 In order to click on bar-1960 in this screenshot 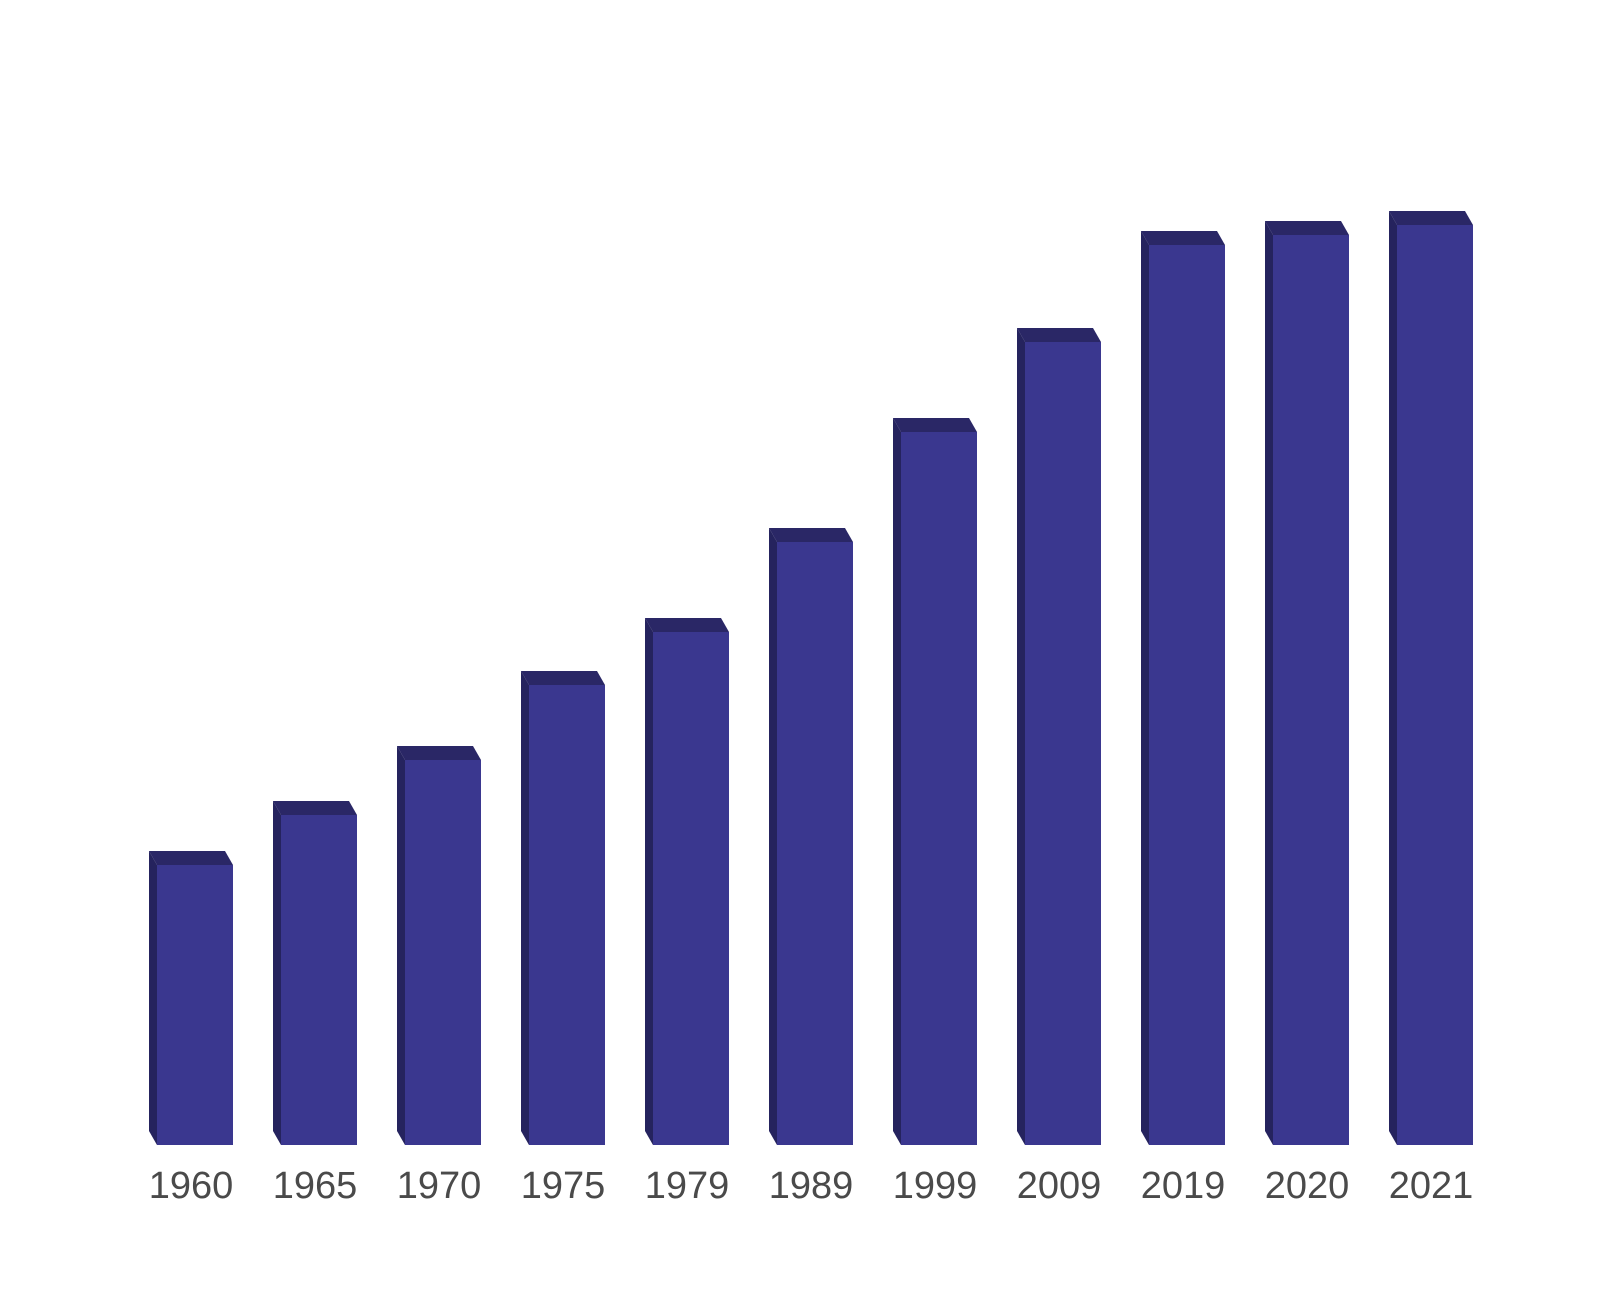, I will do `click(191, 998)`.